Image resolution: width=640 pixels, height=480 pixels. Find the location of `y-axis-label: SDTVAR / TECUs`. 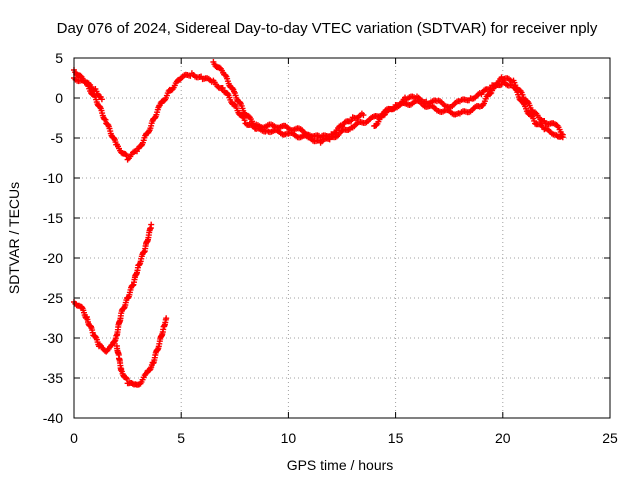

y-axis-label: SDTVAR / TECUs is located at coordinates (14, 238).